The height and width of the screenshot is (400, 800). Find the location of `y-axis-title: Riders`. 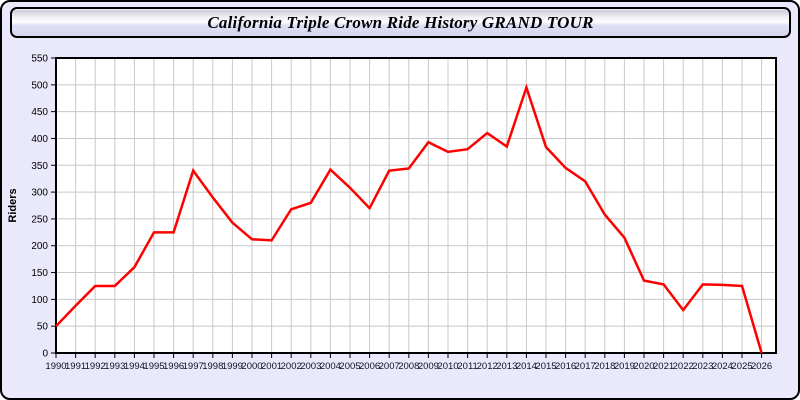

y-axis-title: Riders is located at coordinates (13, 205).